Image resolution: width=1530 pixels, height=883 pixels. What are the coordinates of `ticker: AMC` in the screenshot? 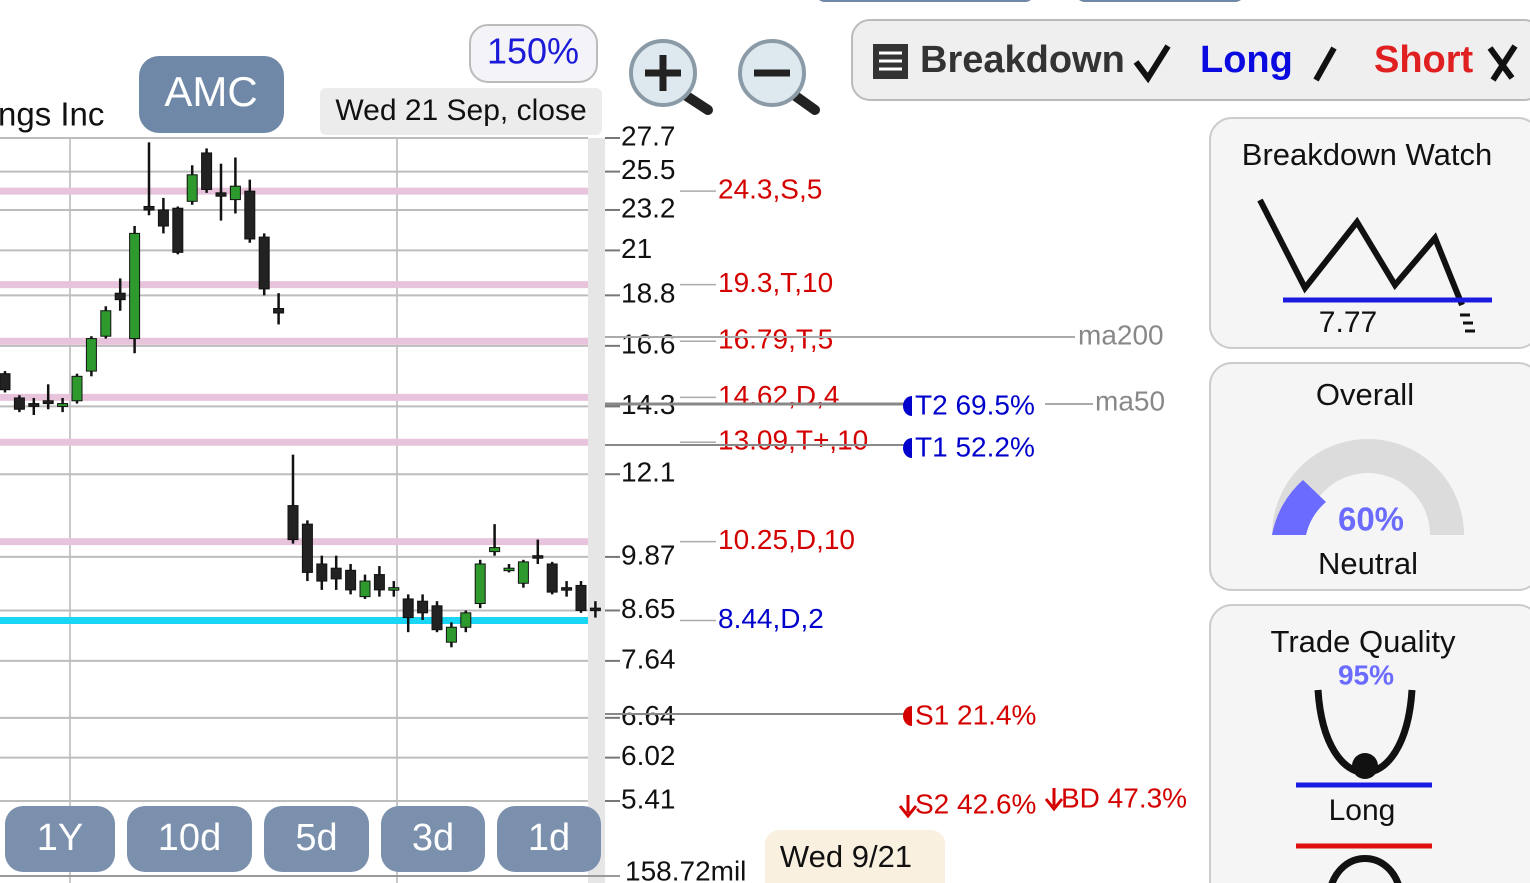 It's located at (210, 91).